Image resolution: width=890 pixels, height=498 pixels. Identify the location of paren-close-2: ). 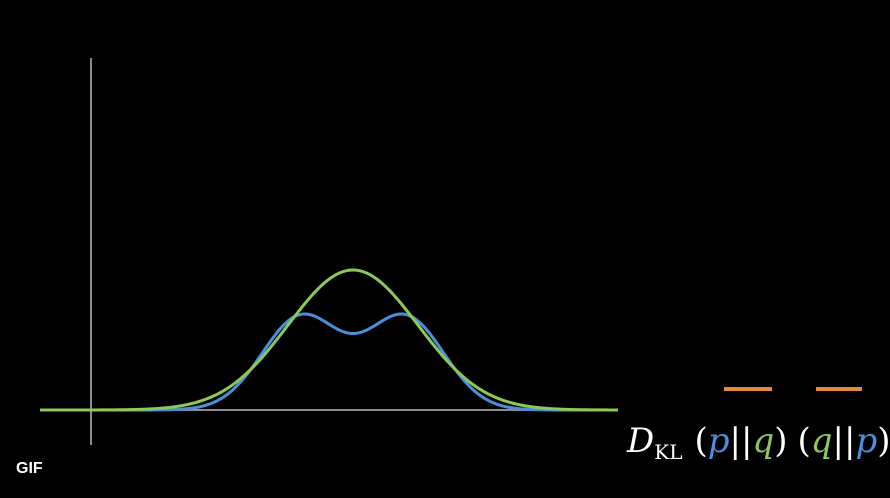
(883, 441).